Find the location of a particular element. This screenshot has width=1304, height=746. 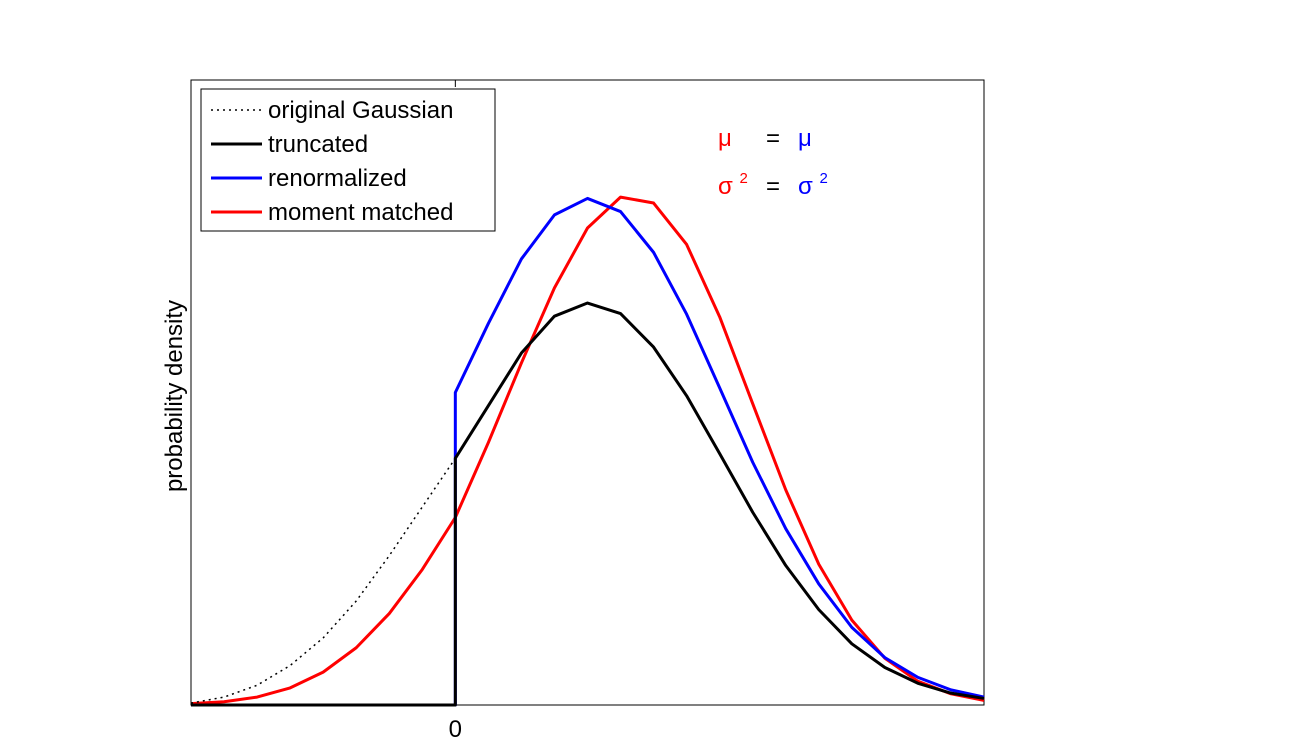

x-tick-label: 0 is located at coordinates (455, 729).